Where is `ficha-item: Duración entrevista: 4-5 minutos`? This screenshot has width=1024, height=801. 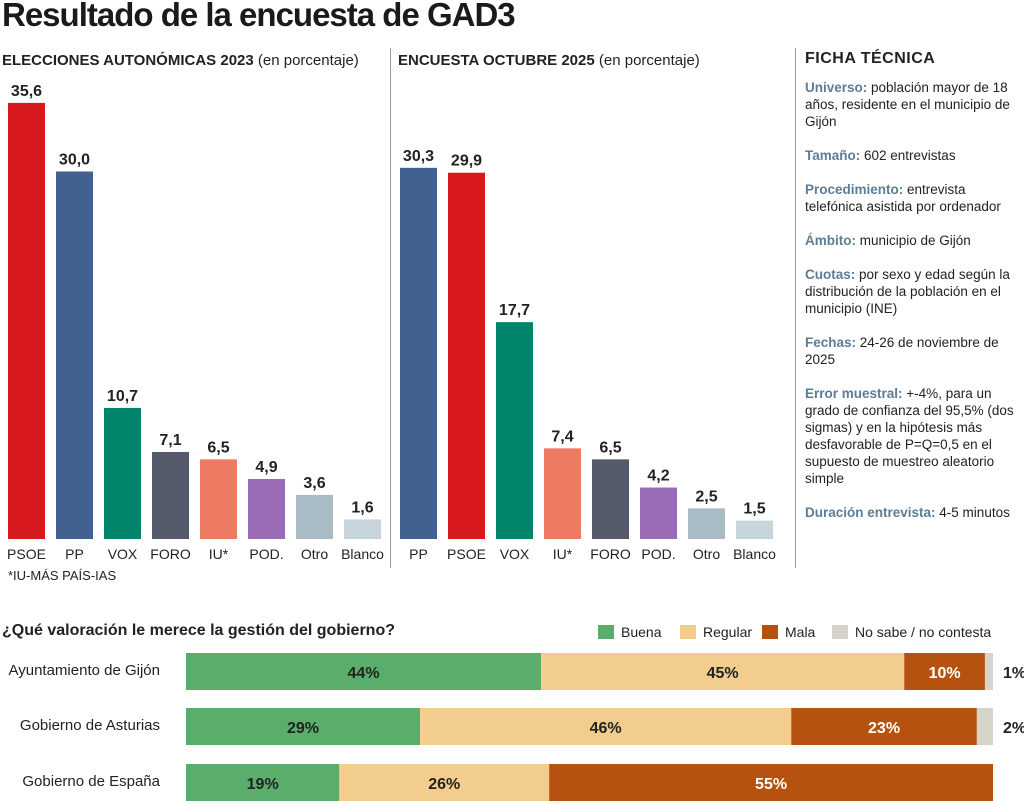 ficha-item: Duración entrevista: 4-5 minutos is located at coordinates (912, 512).